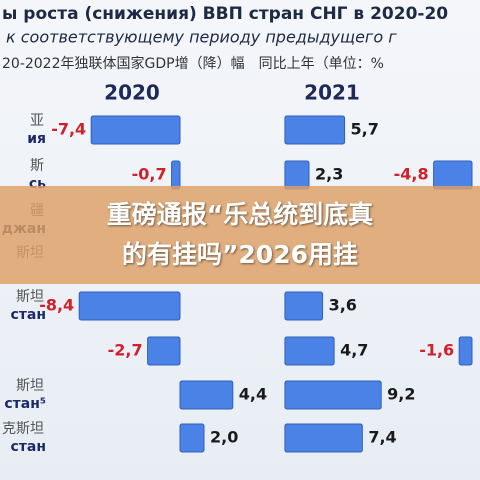  What do you see at coordinates (382, 437) in the screenshot?
I see `value-label: 7,4` at bounding box center [382, 437].